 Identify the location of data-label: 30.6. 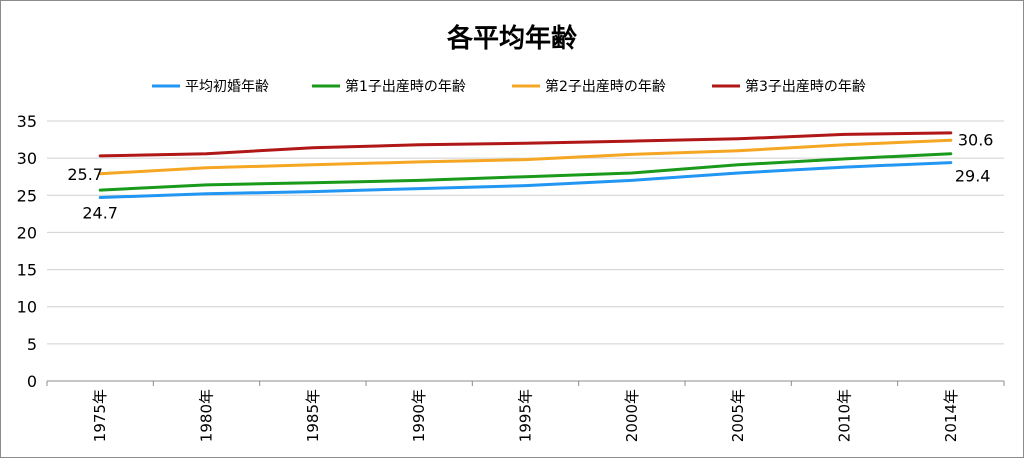
(976, 140).